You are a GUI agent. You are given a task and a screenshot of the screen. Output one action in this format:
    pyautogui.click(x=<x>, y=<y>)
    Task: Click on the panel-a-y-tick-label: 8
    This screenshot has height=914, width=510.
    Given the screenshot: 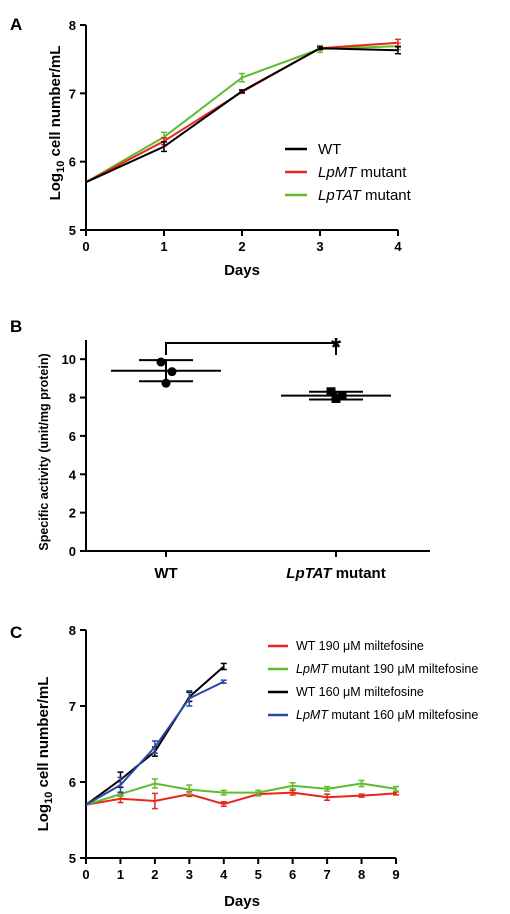 What is the action you would take?
    pyautogui.click(x=72, y=25)
    